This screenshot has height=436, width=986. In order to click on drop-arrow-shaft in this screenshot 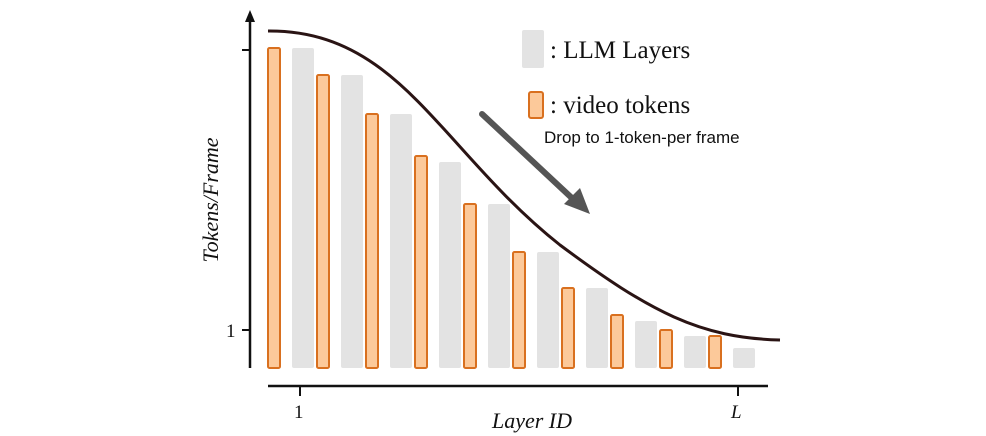, I will do `click(528, 157)`.